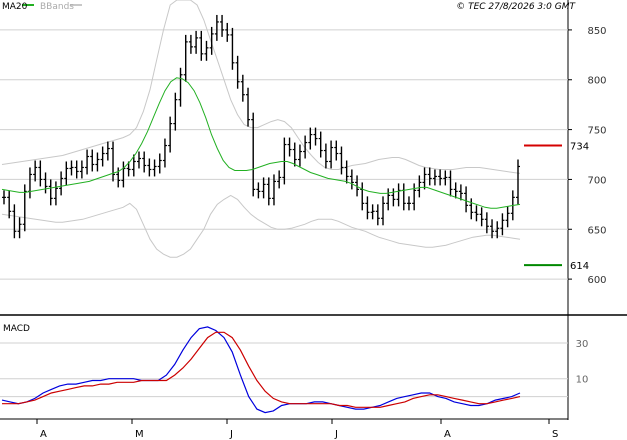 Image resolution: width=627 pixels, height=440 pixels. What do you see at coordinates (139, 434) in the screenshot?
I see `time-tick-label: M` at bounding box center [139, 434].